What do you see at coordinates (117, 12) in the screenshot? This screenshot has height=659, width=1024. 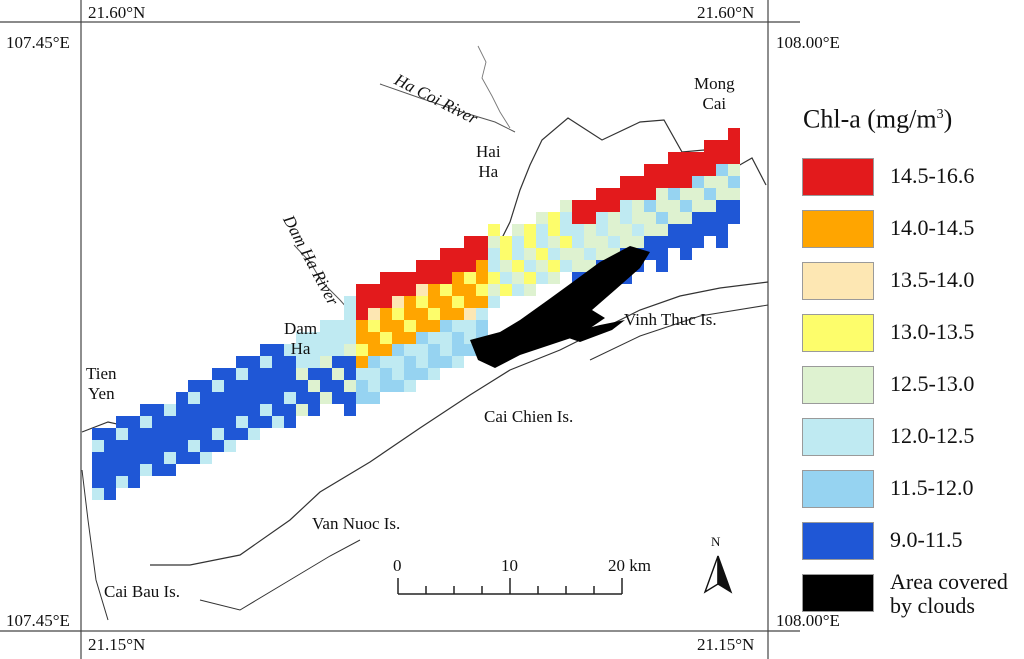 I see `lat-top-left: 21.60°N` at bounding box center [117, 12].